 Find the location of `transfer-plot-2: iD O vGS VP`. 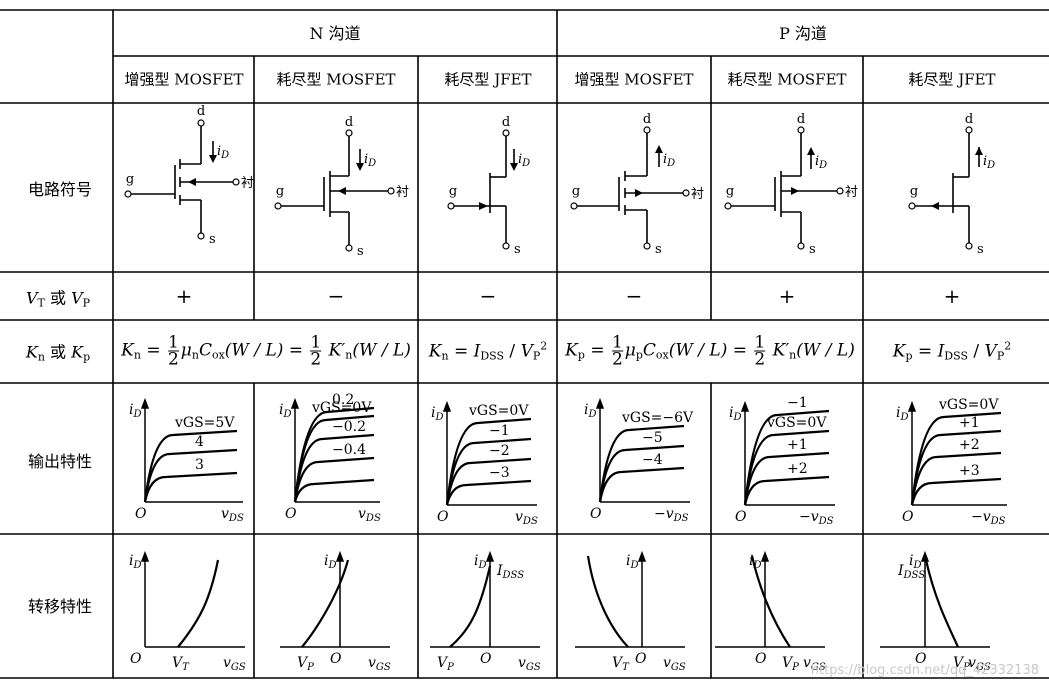

transfer-plot-2: iD O vGS VP is located at coordinates (335, 611).